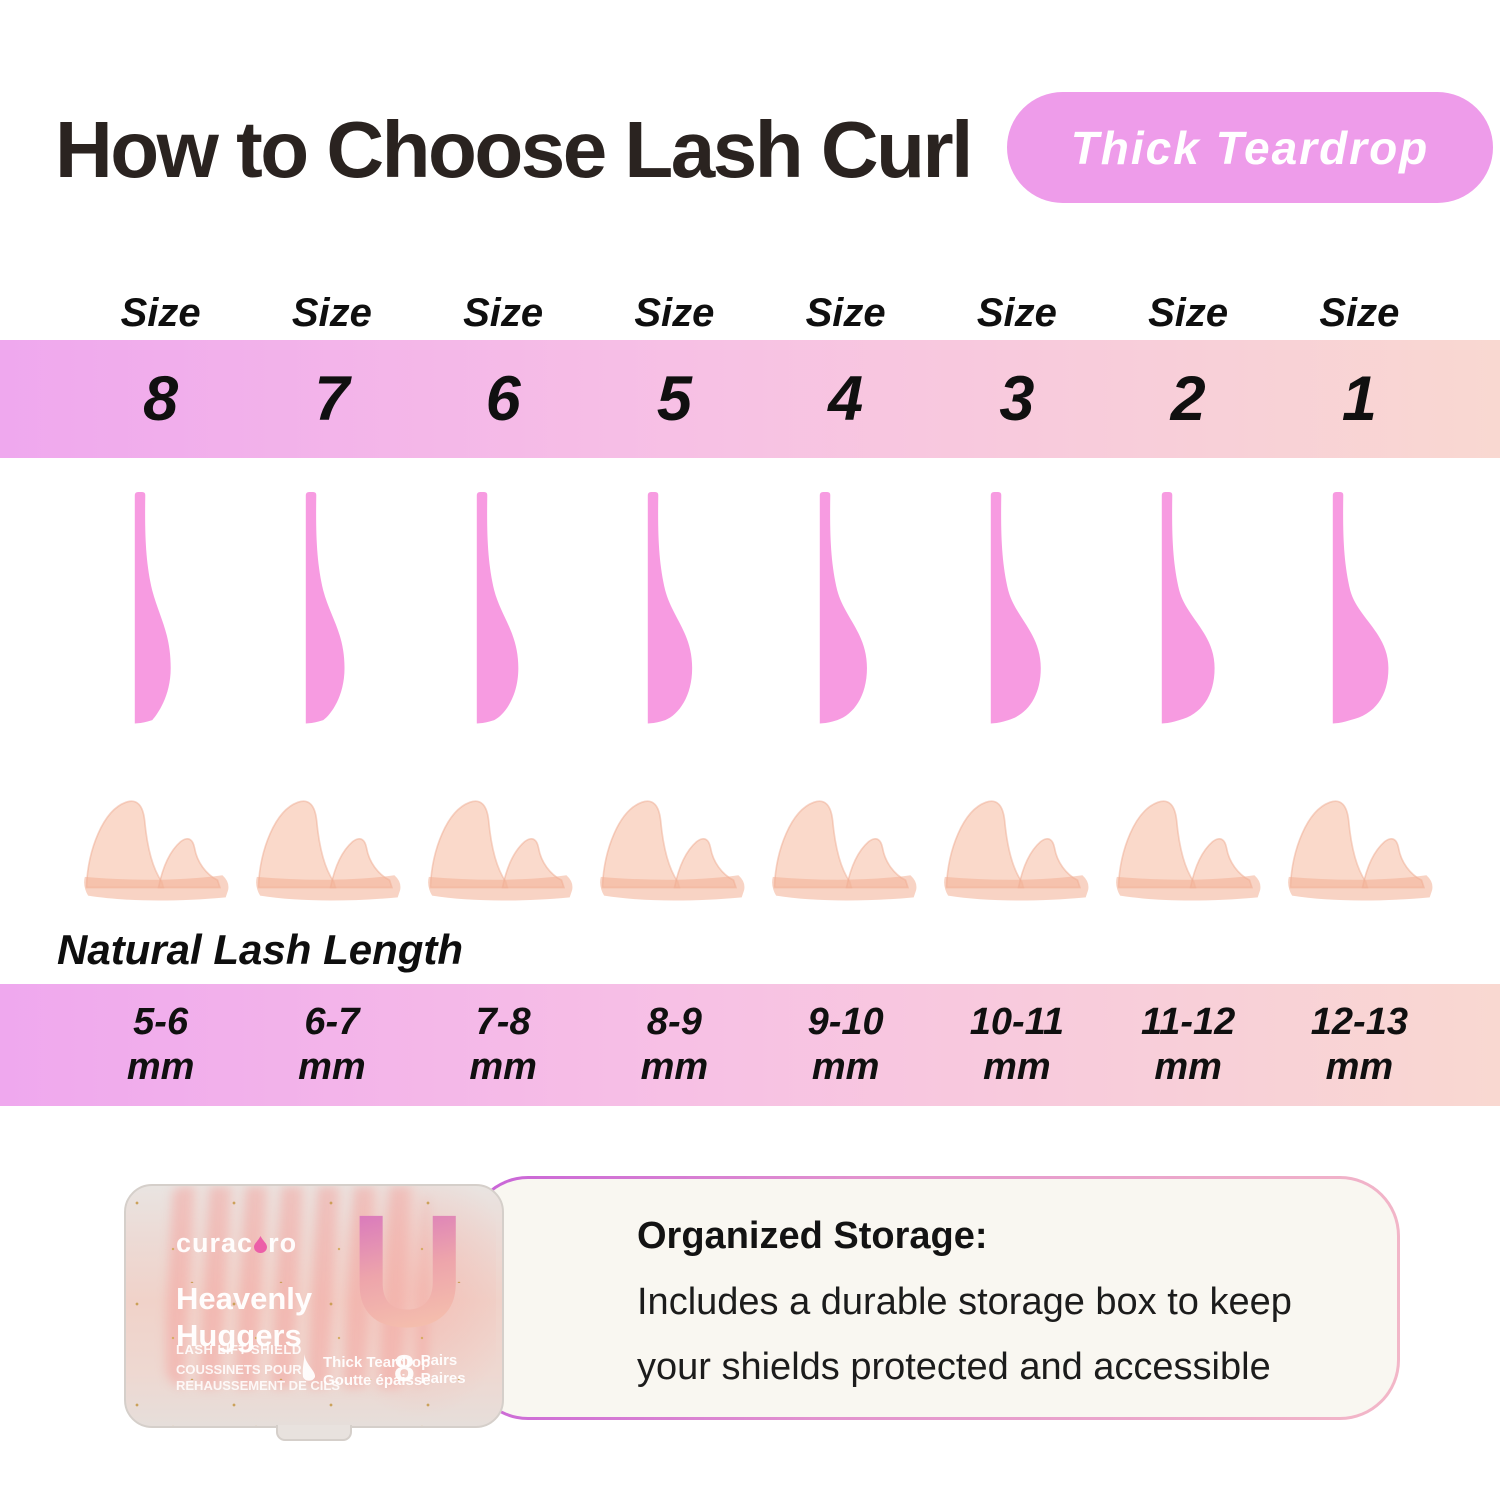 The width and height of the screenshot is (1500, 1500). Describe the element at coordinates (443, 1378) in the screenshot. I see `box-count-unit-fr: Paires` at that location.